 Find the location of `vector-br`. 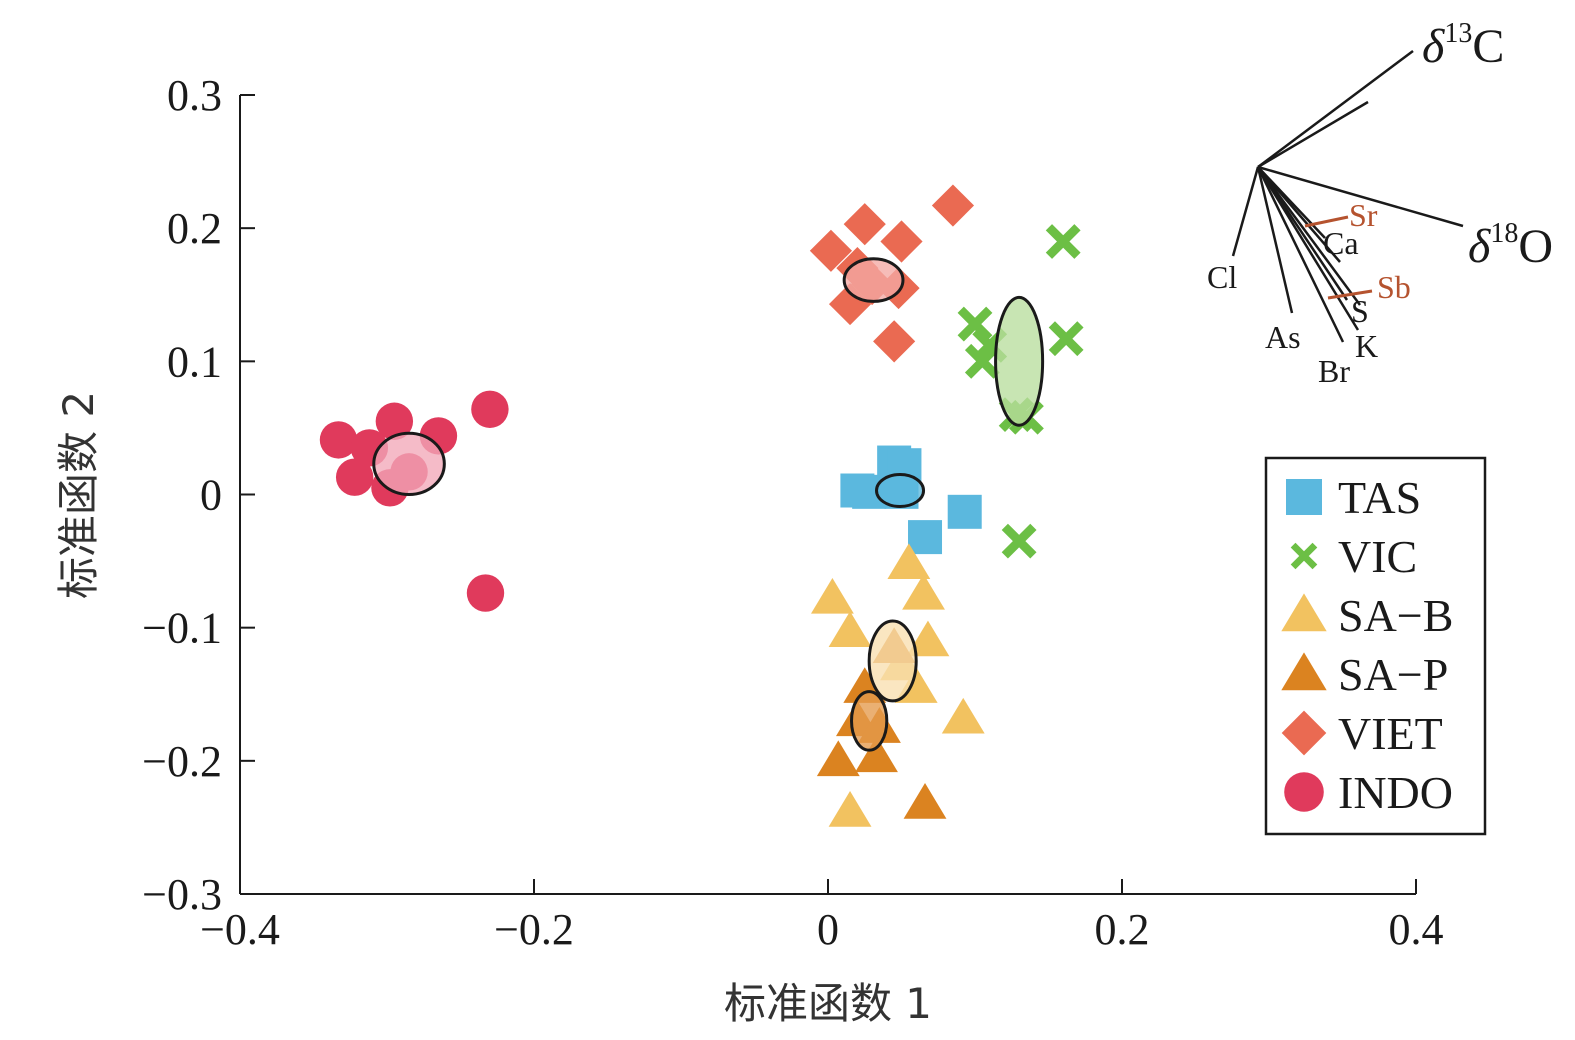

vector-br is located at coordinates (1300, 254).